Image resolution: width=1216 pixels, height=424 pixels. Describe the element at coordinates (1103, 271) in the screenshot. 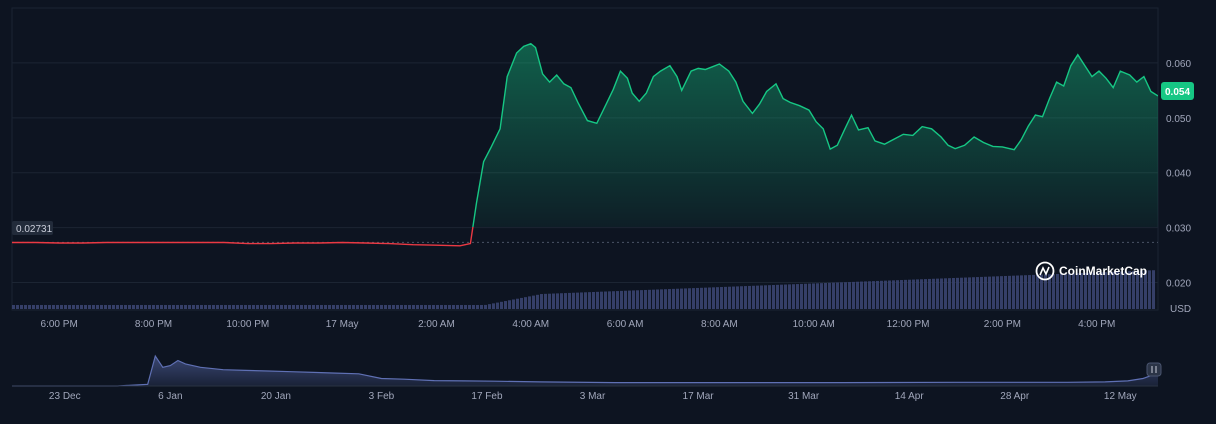

I see `coinmarketcap-watermark-text: CoinMarketCap` at that location.